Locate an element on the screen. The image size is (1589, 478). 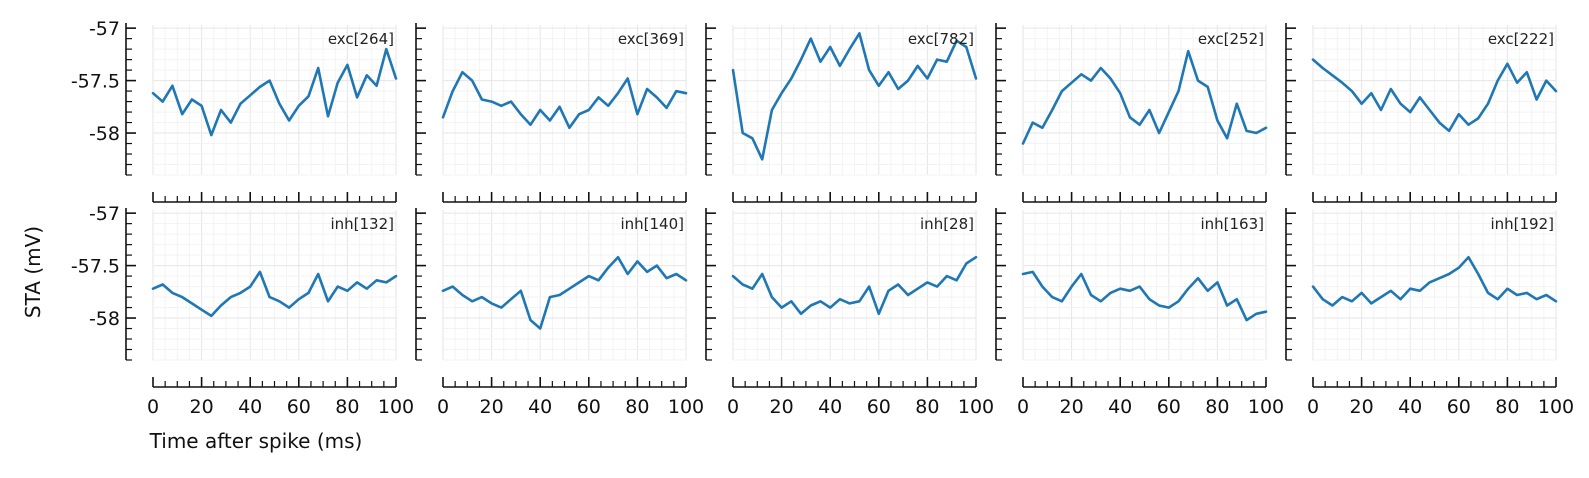
panel-6: inh[132] -57 -57.5 -58 0 20 40 60 80 100 is located at coordinates (242, 310).